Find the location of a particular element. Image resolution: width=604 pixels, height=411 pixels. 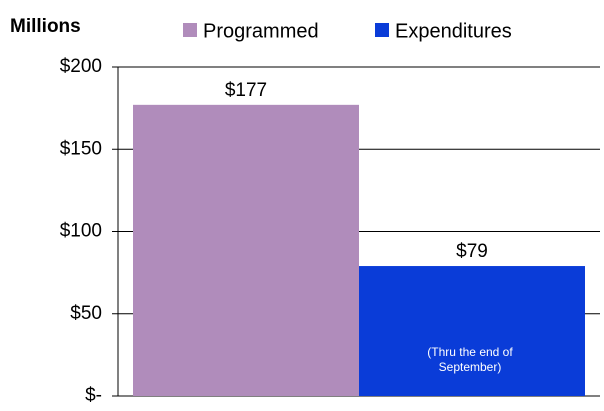

y-tick-label: $200 is located at coordinates (81, 66).